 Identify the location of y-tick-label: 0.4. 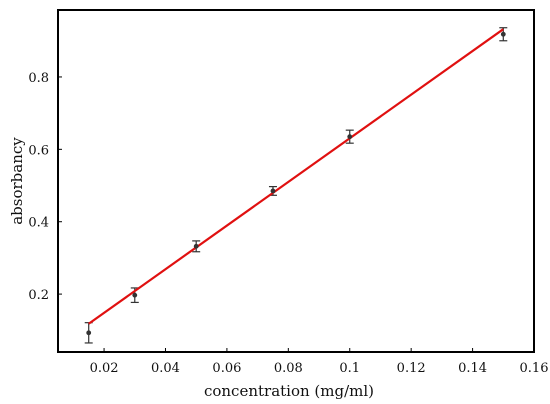
(38, 223).